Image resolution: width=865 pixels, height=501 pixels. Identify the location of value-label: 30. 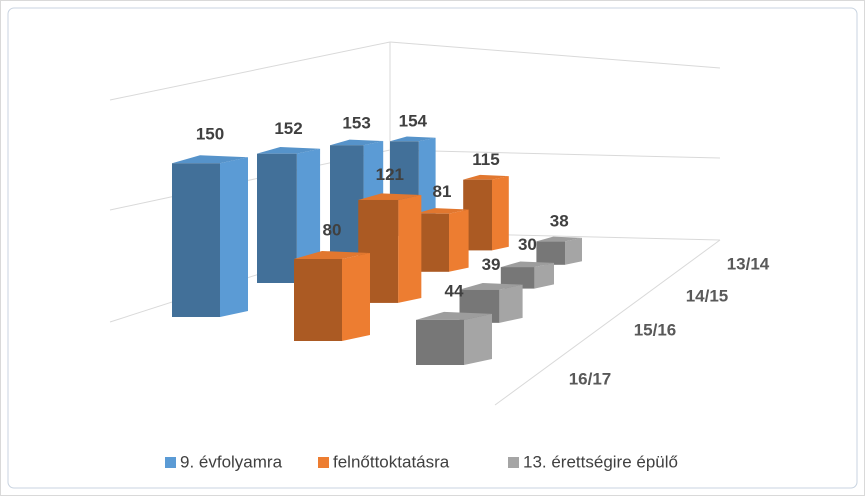
(527, 244).